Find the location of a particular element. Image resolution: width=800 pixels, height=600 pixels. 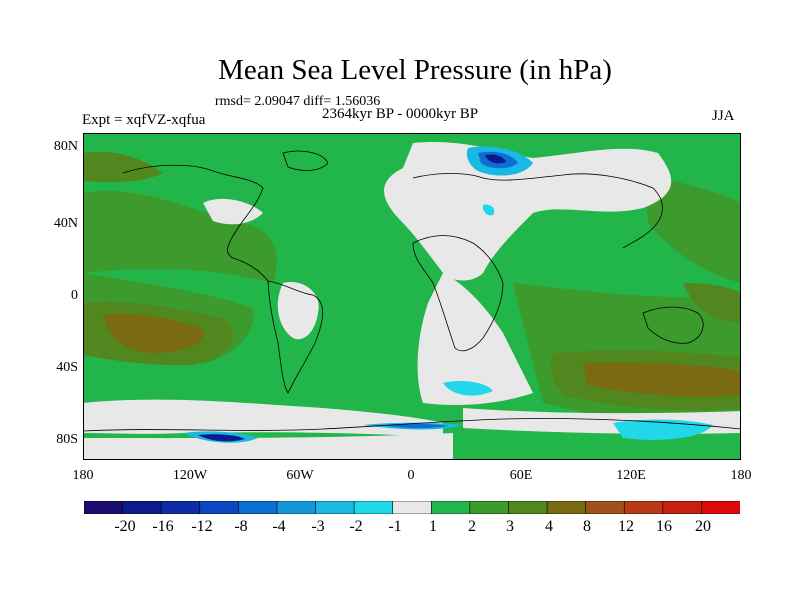

lat-label-80n: 80N is located at coordinates (65, 146).